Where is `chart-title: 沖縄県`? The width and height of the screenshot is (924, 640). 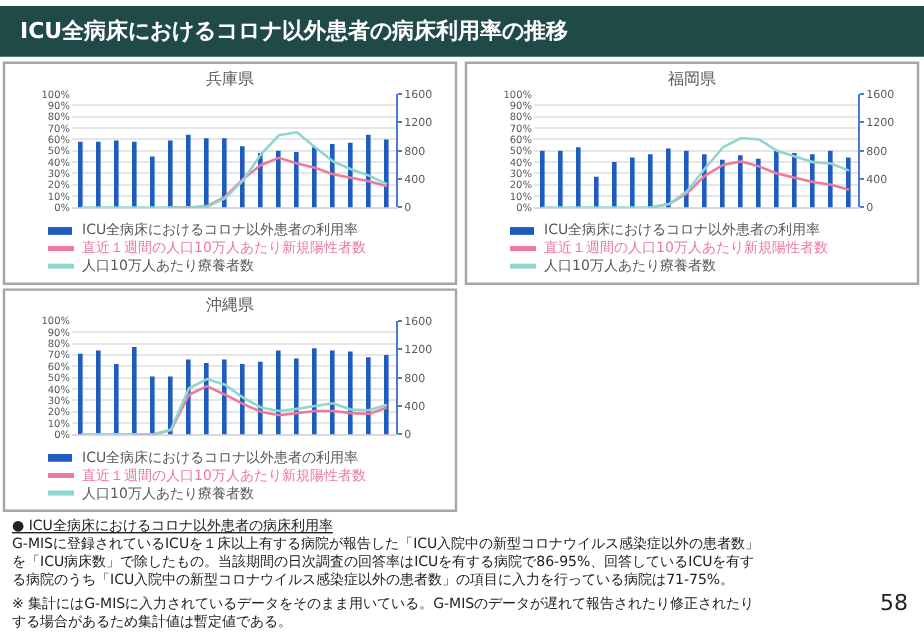 chart-title: 沖縄県 is located at coordinates (230, 305).